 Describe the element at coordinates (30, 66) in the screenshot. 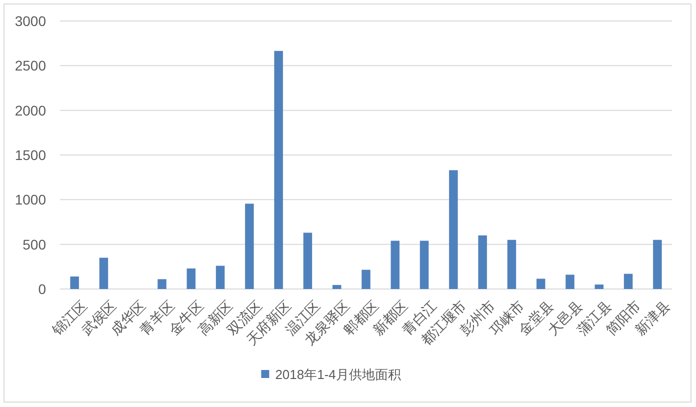

I see `y-tick-label: 2500` at that location.